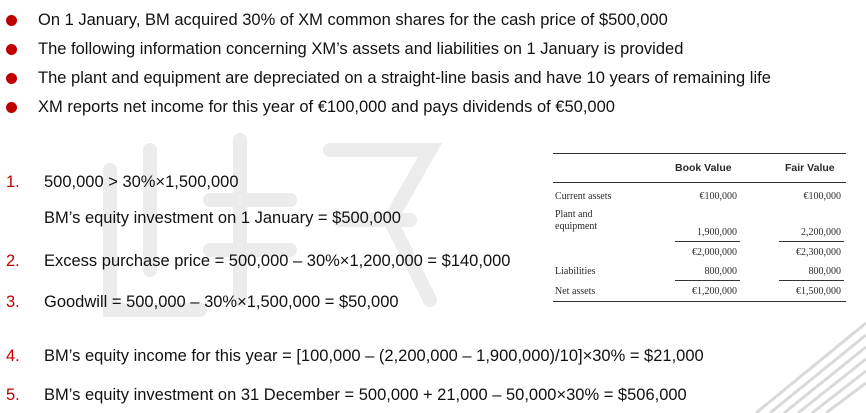 The width and height of the screenshot is (866, 413). I want to click on step-number: 3., so click(13, 302).